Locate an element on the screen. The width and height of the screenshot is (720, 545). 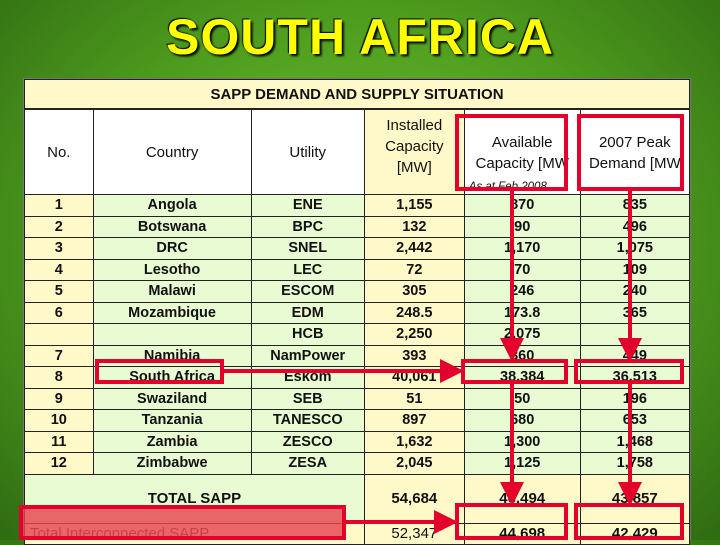
table-row: 5 Malawi ESCOM 305 246 240 is located at coordinates (357, 291).